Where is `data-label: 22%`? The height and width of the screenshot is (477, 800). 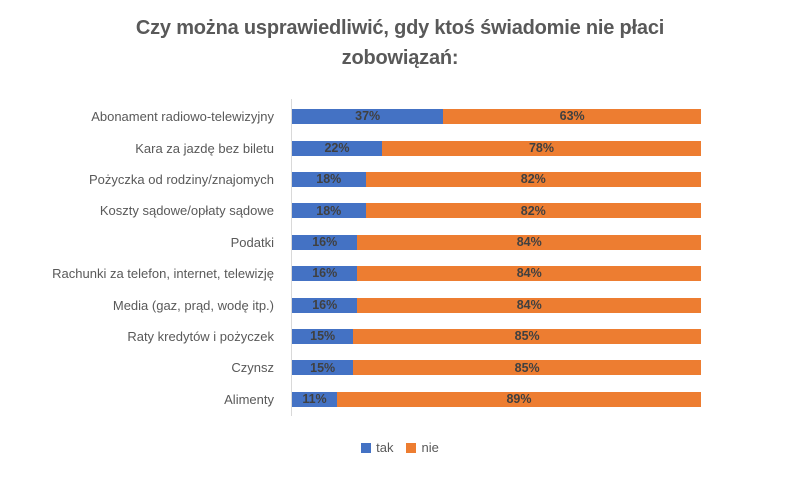 data-label: 22% is located at coordinates (337, 147).